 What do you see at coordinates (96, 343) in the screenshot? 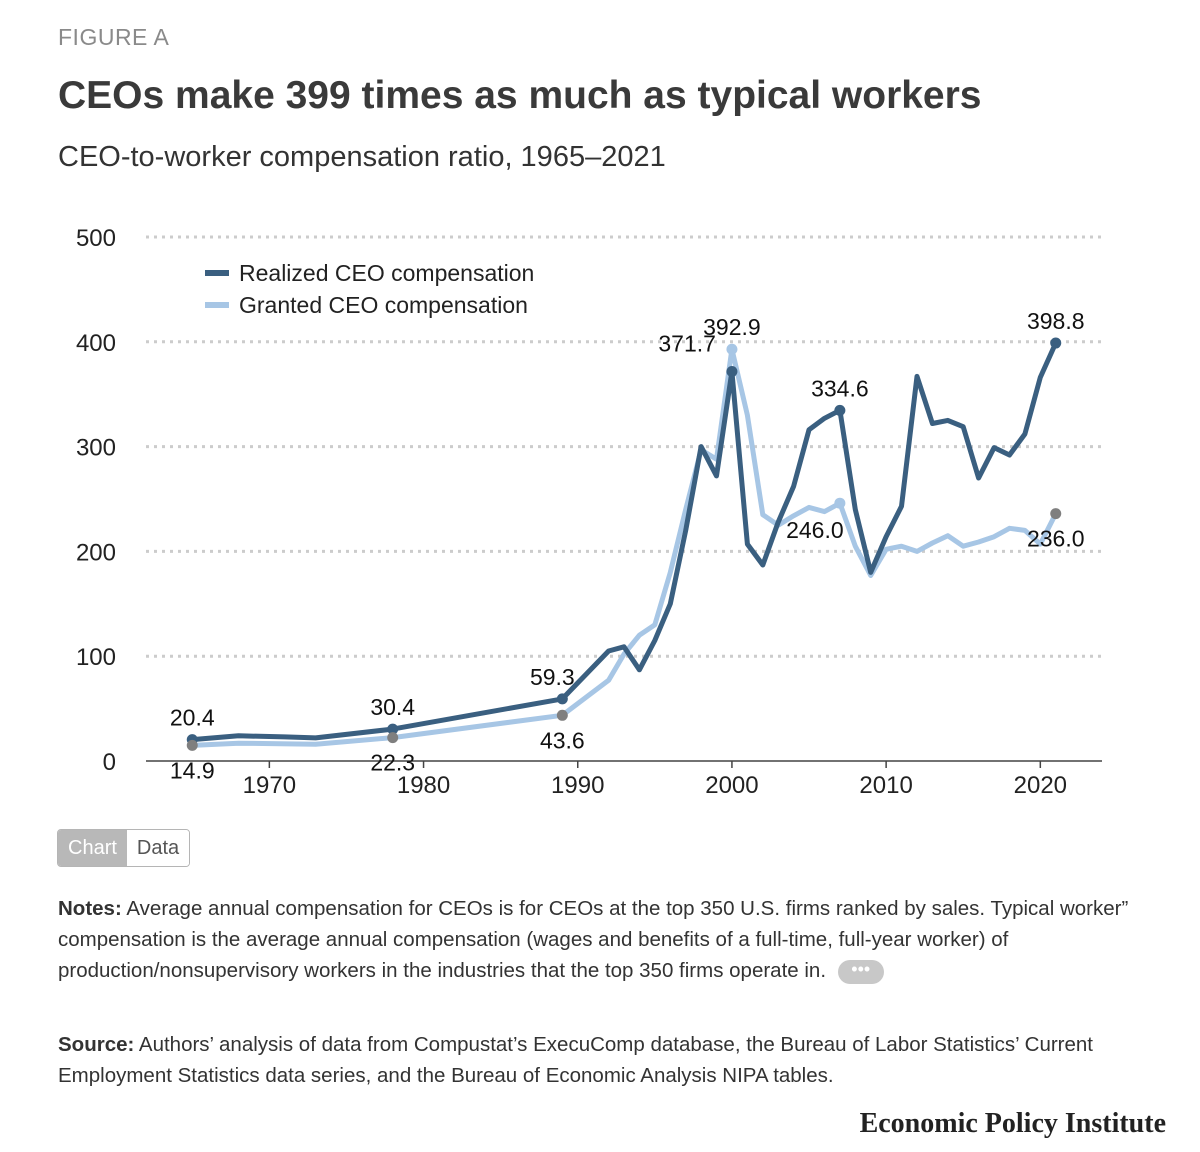
I see `y-tick-label: 400` at bounding box center [96, 343].